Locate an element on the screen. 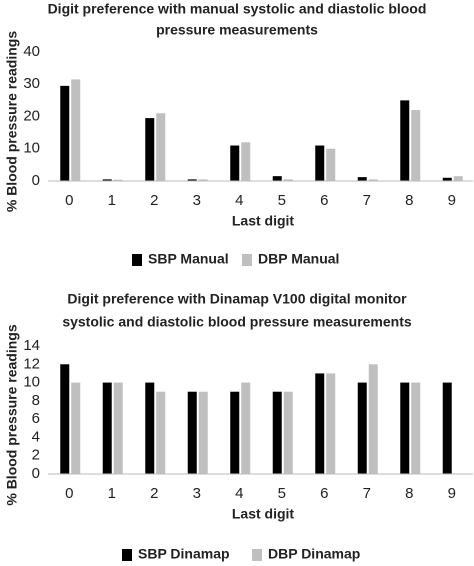 This screenshot has height=566, width=474. chart-title: pressure measurements is located at coordinates (237, 30).